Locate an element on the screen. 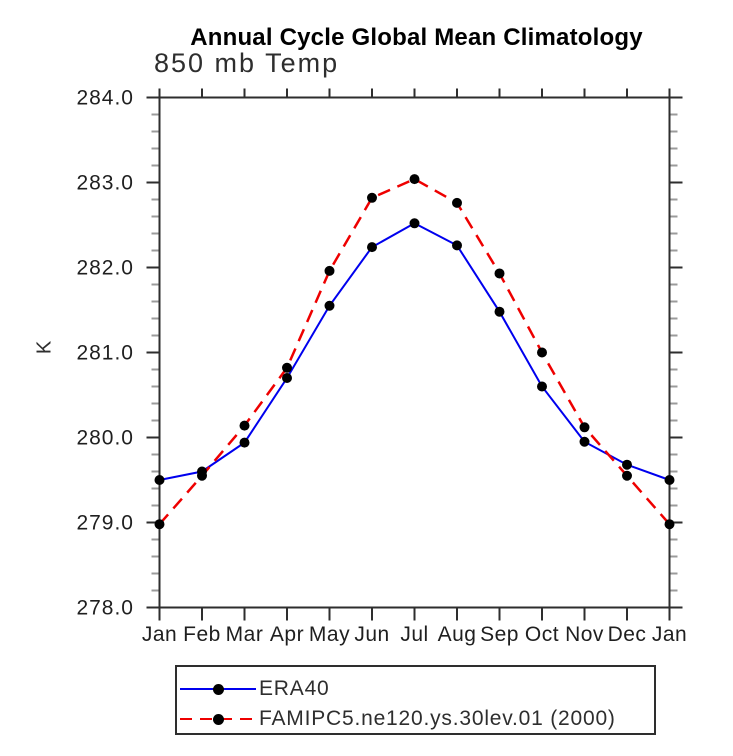 The image size is (733, 756). y-tick-label: 283.0 is located at coordinates (105, 183).